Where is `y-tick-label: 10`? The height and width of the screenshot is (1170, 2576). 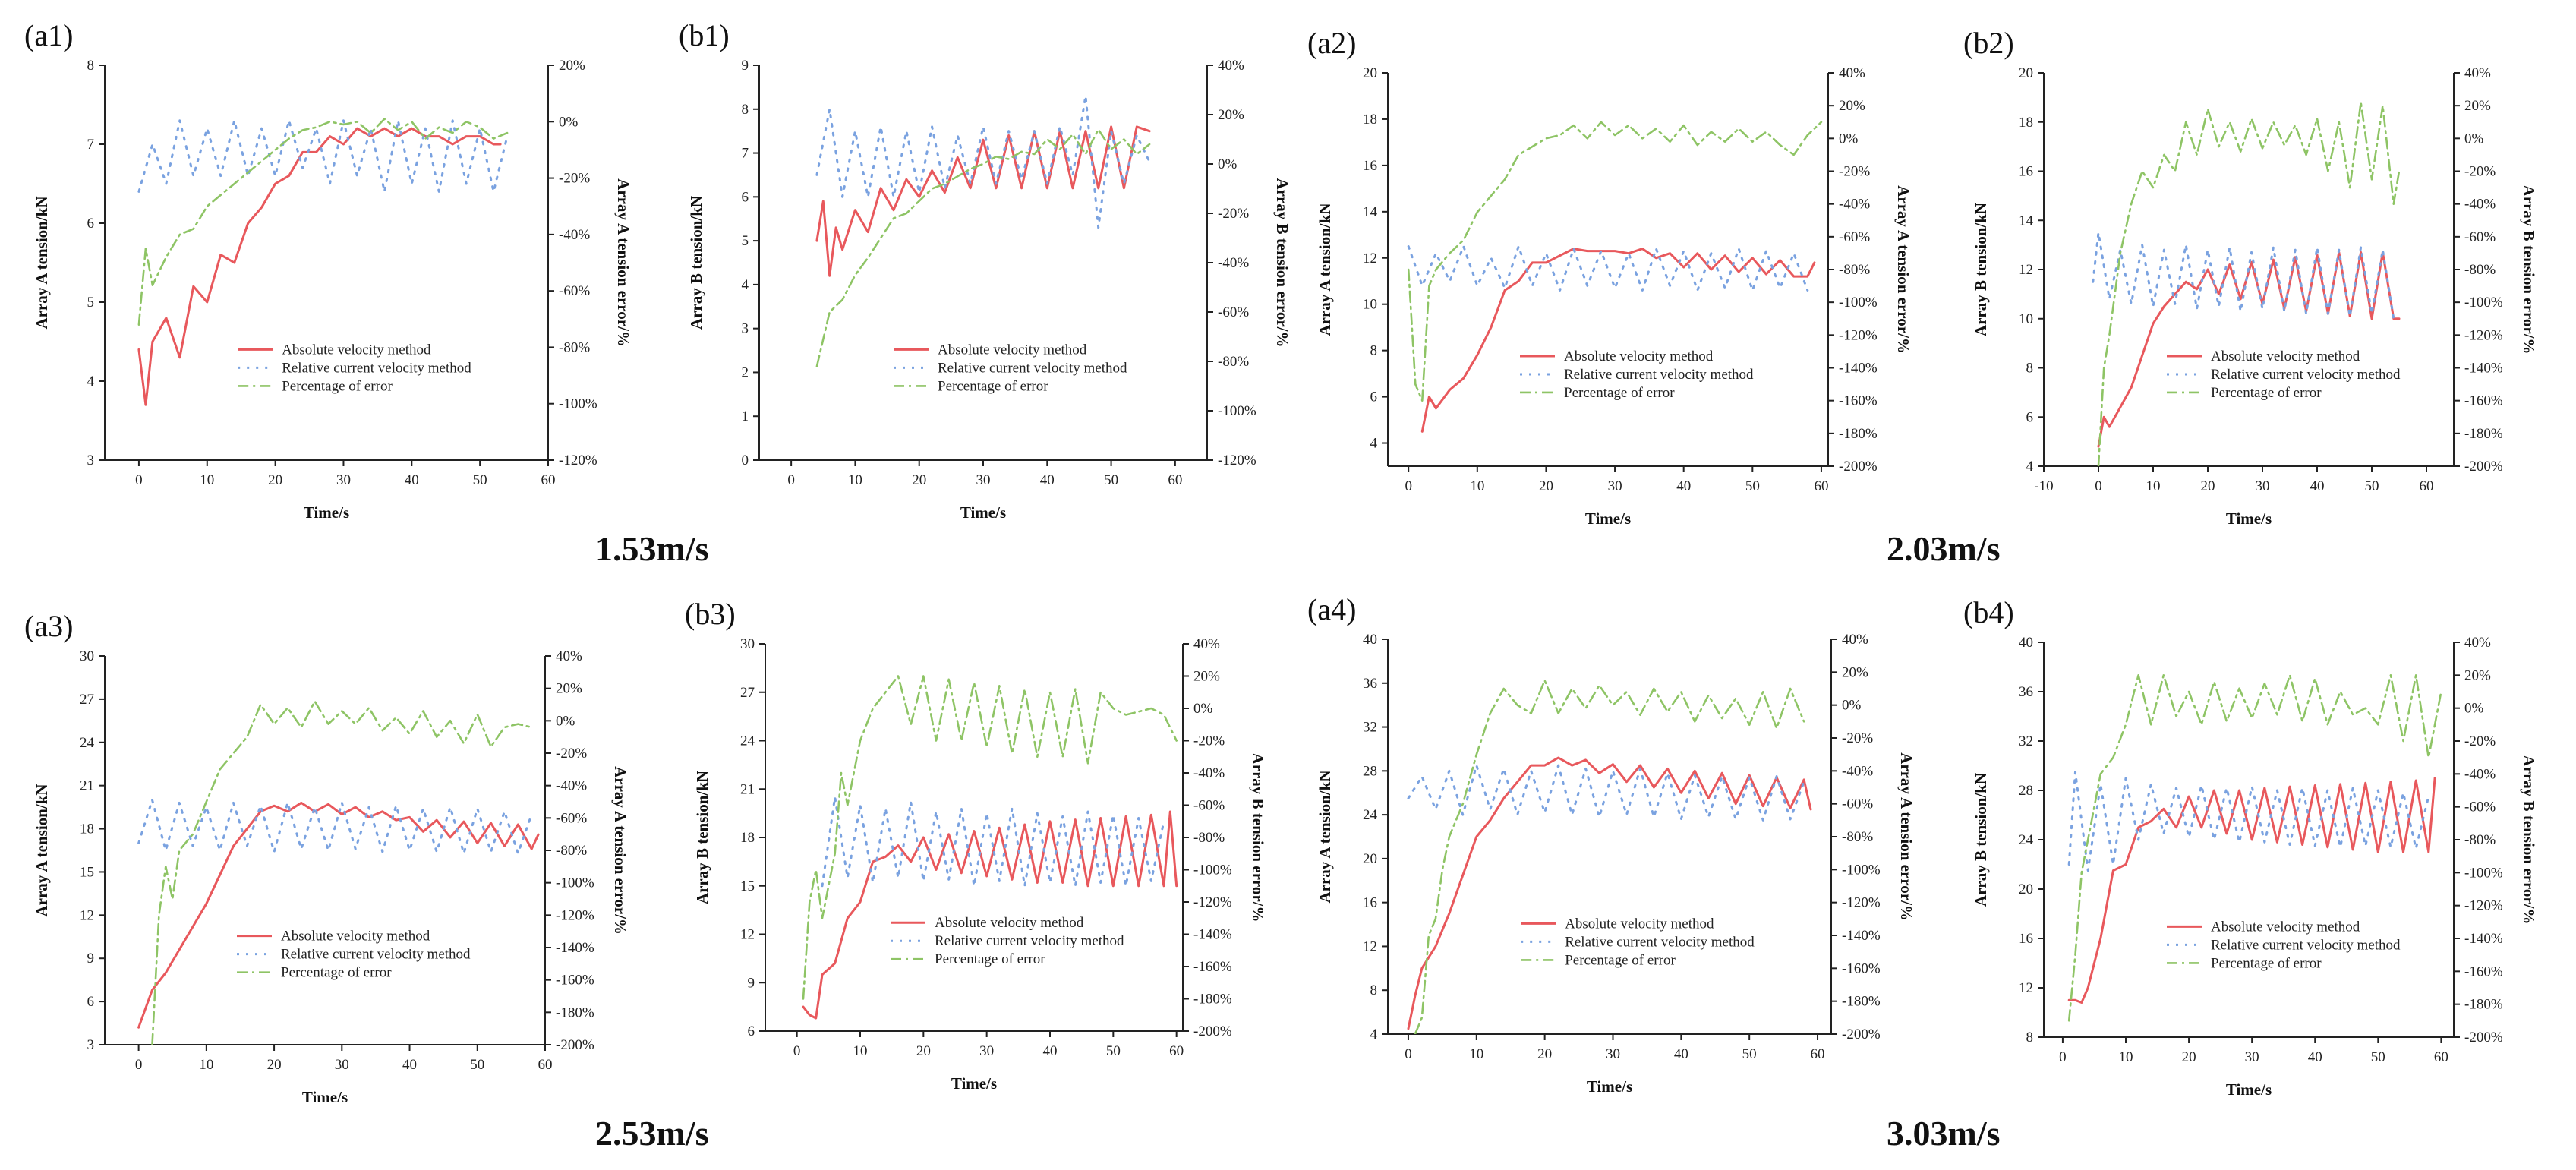
y-tick-label: 10 is located at coordinates (1370, 305).